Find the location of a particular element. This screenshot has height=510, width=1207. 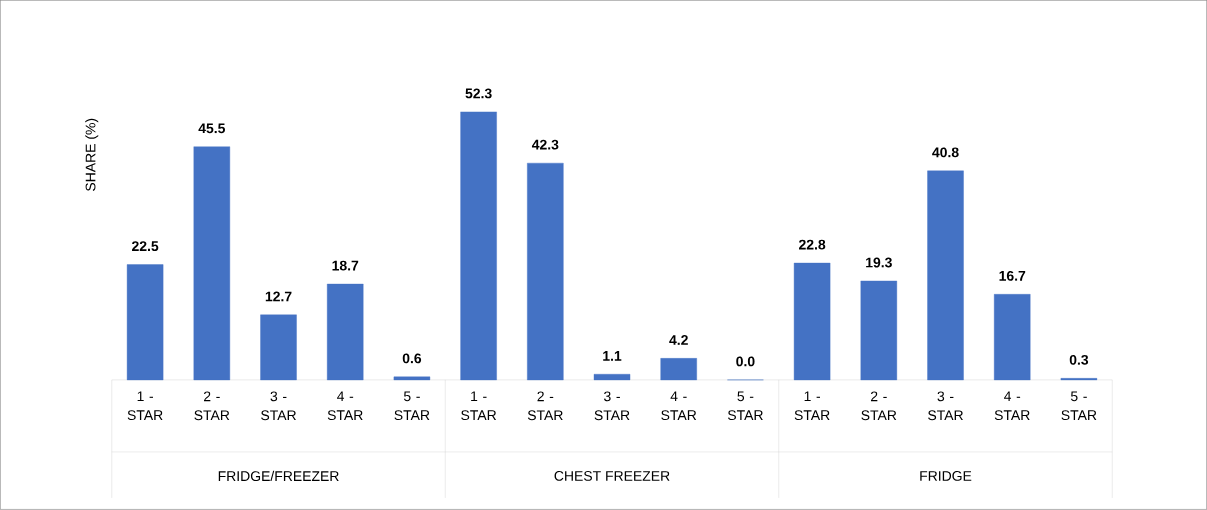

data-label: 0.0 is located at coordinates (745, 361).